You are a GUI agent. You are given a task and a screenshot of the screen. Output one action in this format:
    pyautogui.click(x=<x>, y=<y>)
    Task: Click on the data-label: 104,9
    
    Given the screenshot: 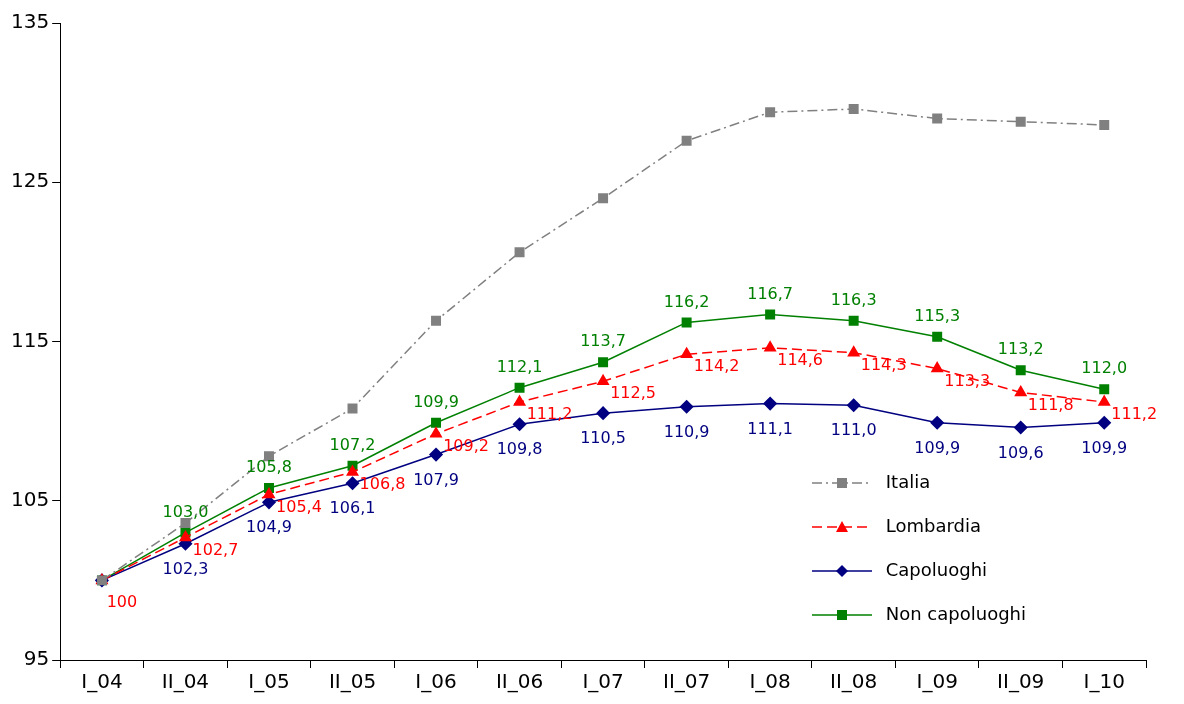 What is the action you would take?
    pyautogui.click(x=269, y=527)
    